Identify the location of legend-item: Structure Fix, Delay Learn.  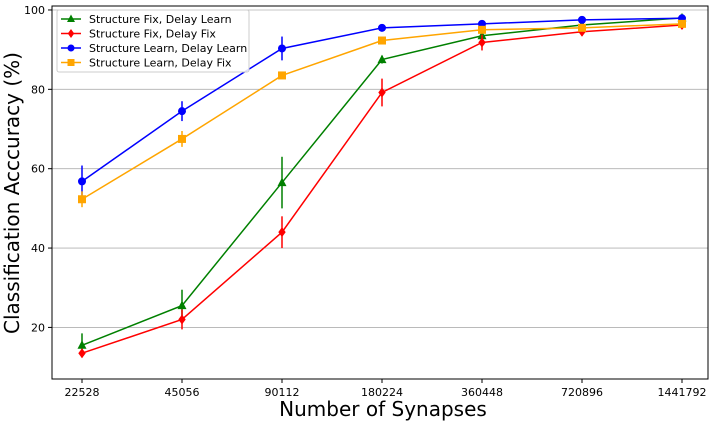
(146, 19).